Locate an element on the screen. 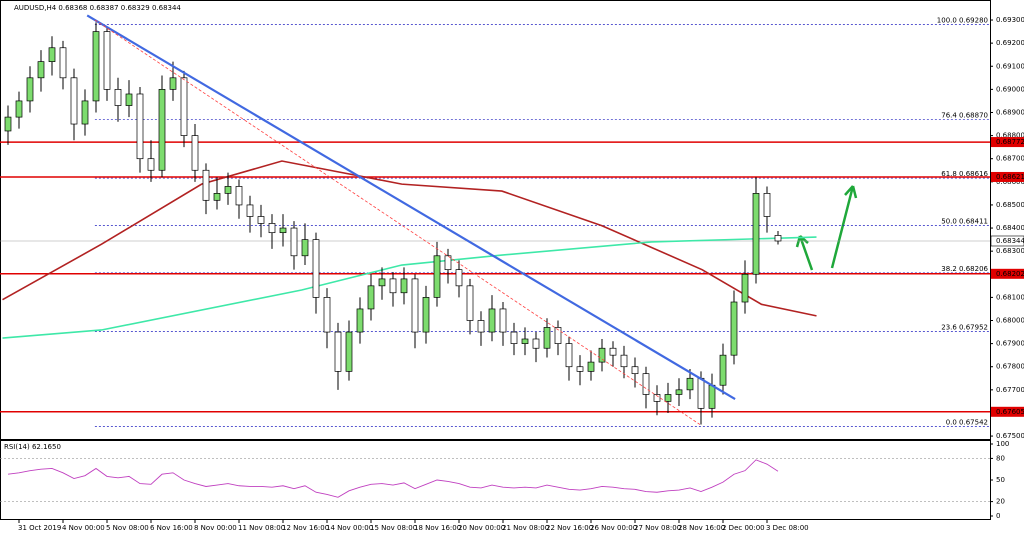  rsi-line is located at coordinates (393, 478).